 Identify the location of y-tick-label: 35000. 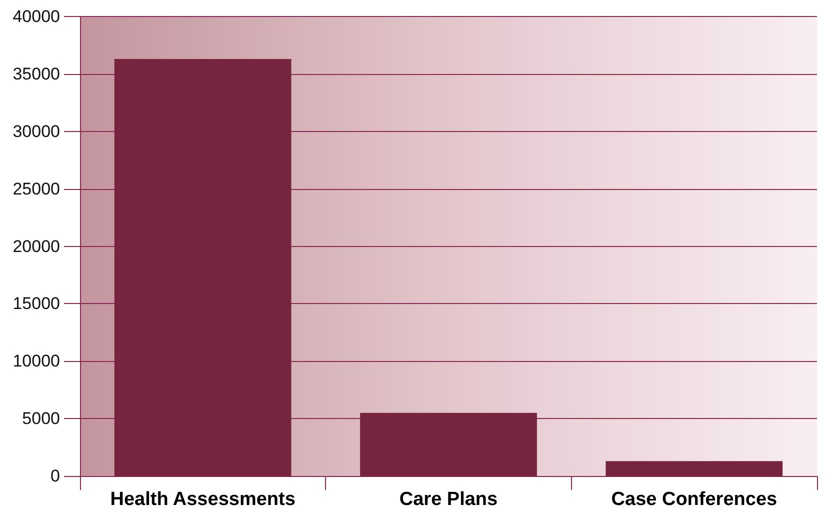
(36, 74).